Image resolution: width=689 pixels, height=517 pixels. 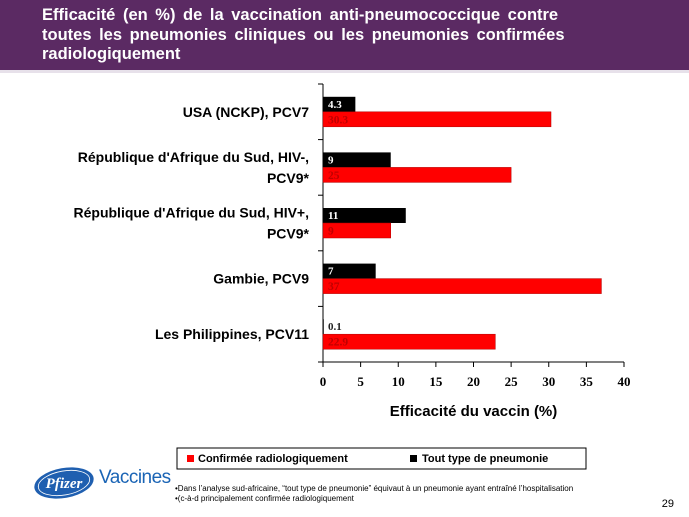 What do you see at coordinates (323, 381) in the screenshot?
I see `x-tick-label: 0` at bounding box center [323, 381].